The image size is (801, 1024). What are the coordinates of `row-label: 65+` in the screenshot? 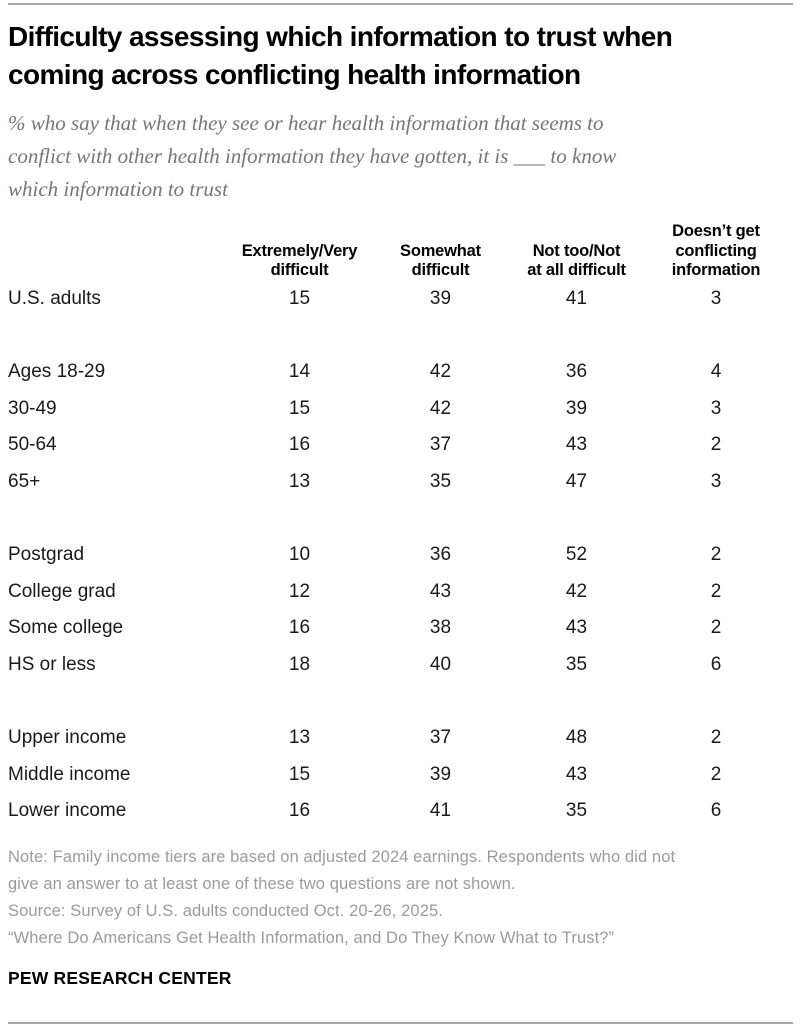 It's located at (24, 481).